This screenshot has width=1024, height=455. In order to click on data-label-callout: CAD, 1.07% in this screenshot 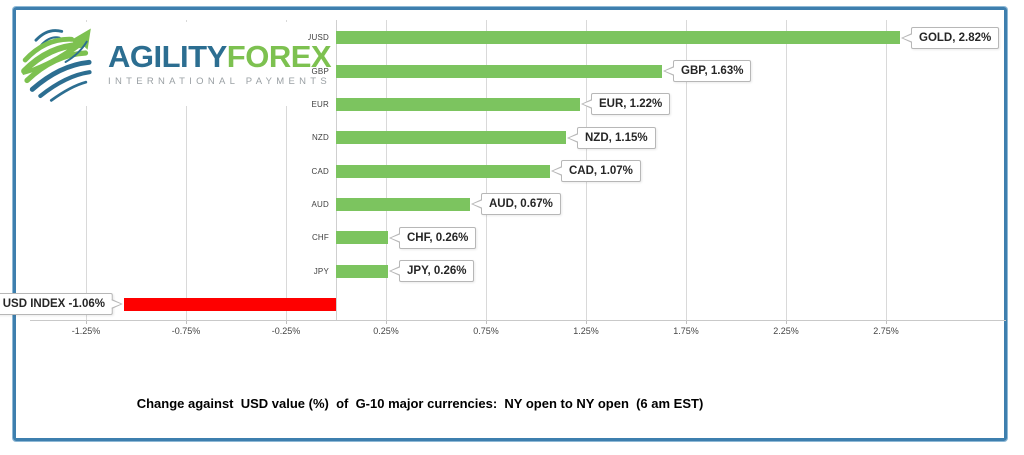, I will do `click(596, 171)`.